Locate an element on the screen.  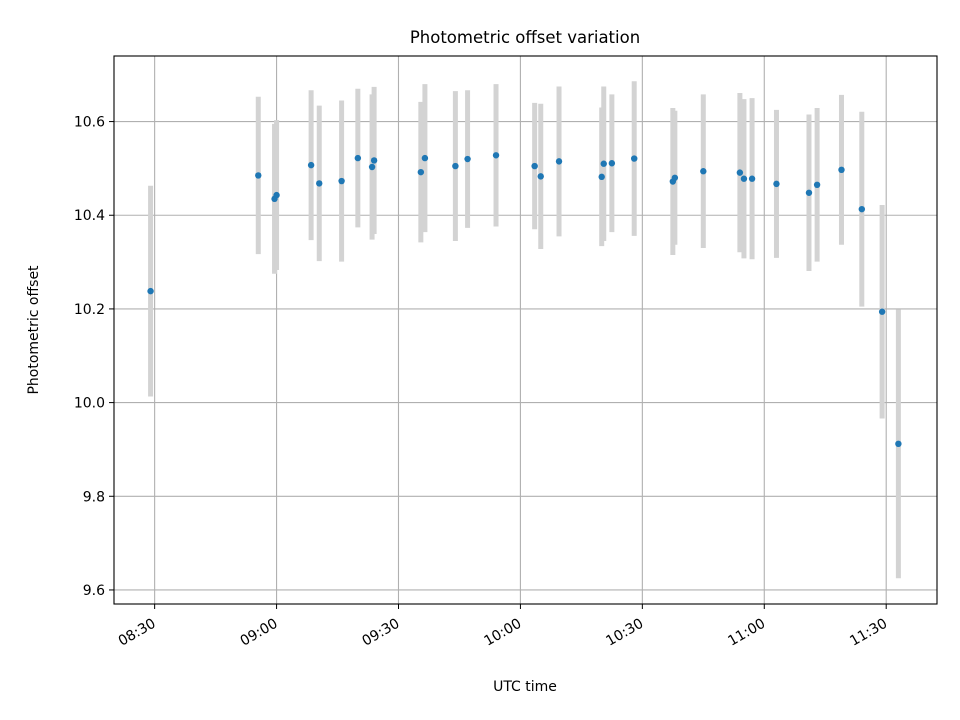
y-tick-label: 10.6 is located at coordinates (89, 123).